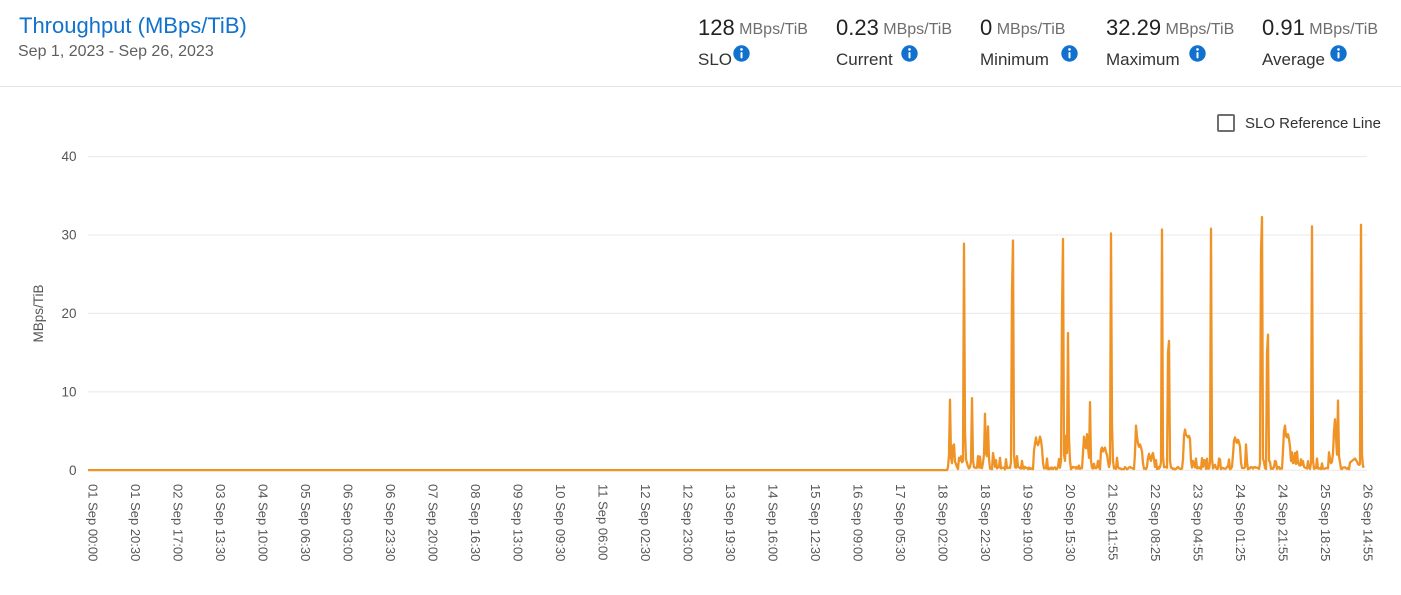 The height and width of the screenshot is (595, 1401). What do you see at coordinates (68, 156) in the screenshot?
I see `svg-text: 40` at bounding box center [68, 156].